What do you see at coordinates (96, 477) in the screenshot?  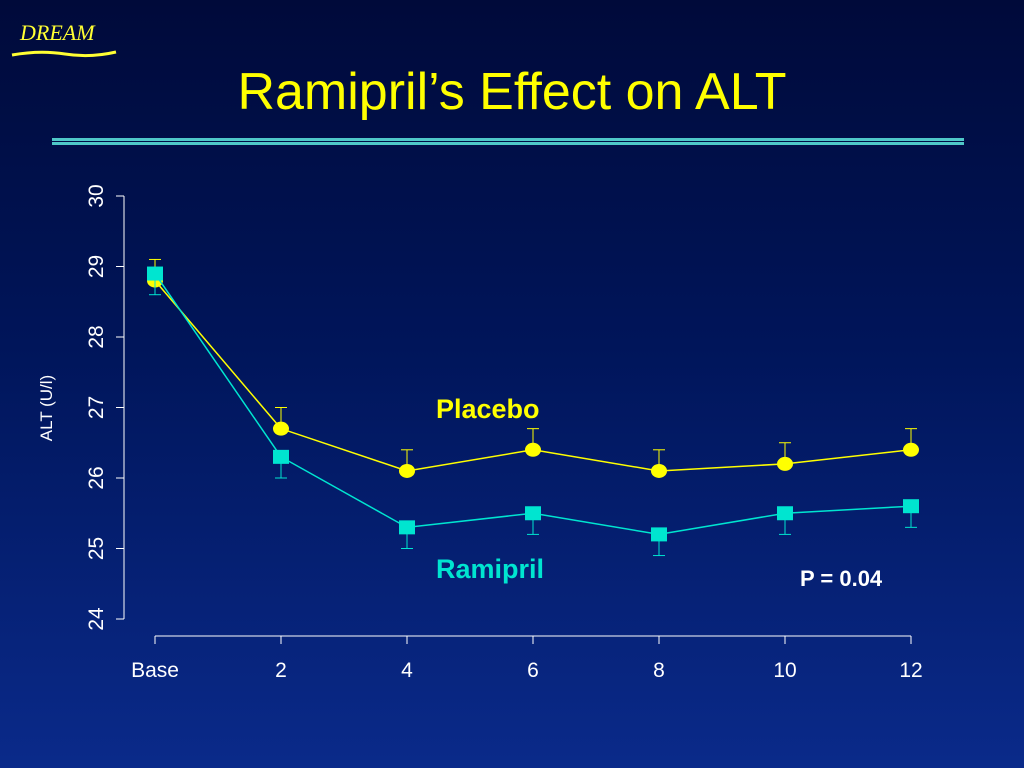 I see `y-tick-label: 26` at bounding box center [96, 477].